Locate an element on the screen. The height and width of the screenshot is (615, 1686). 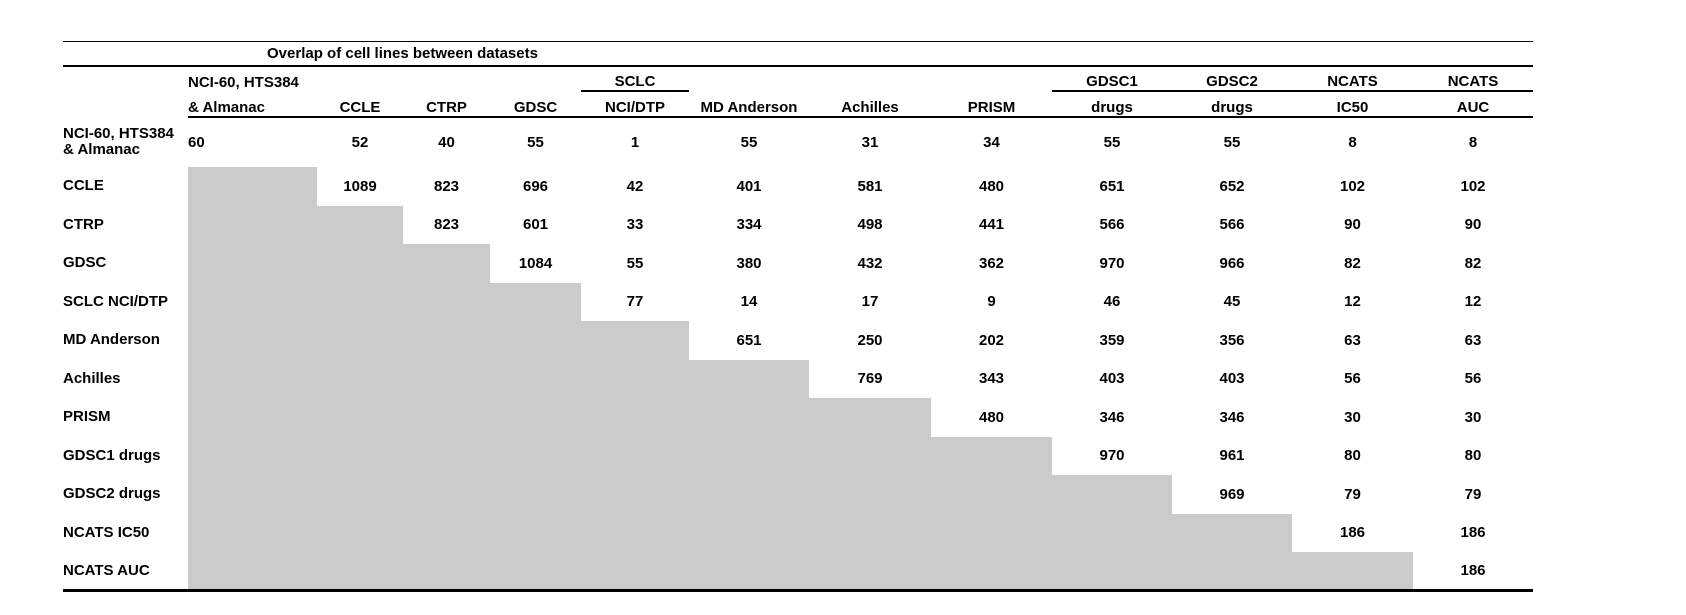
value-cell: 961 is located at coordinates (1232, 456).